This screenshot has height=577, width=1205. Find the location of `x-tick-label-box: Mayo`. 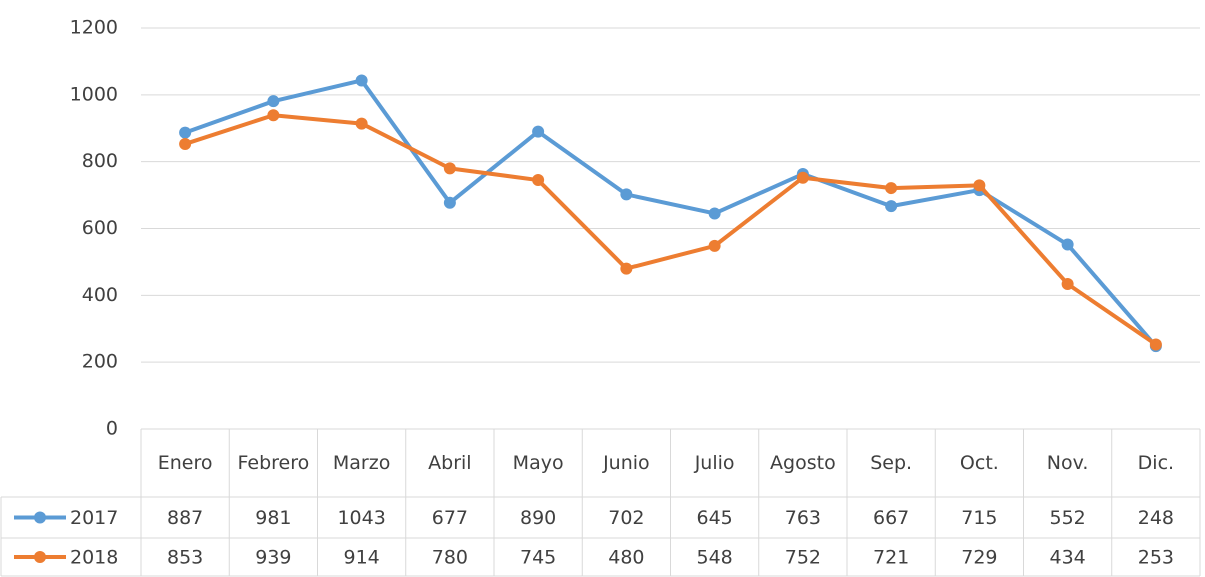

x-tick-label-box: Mayo is located at coordinates (538, 463).